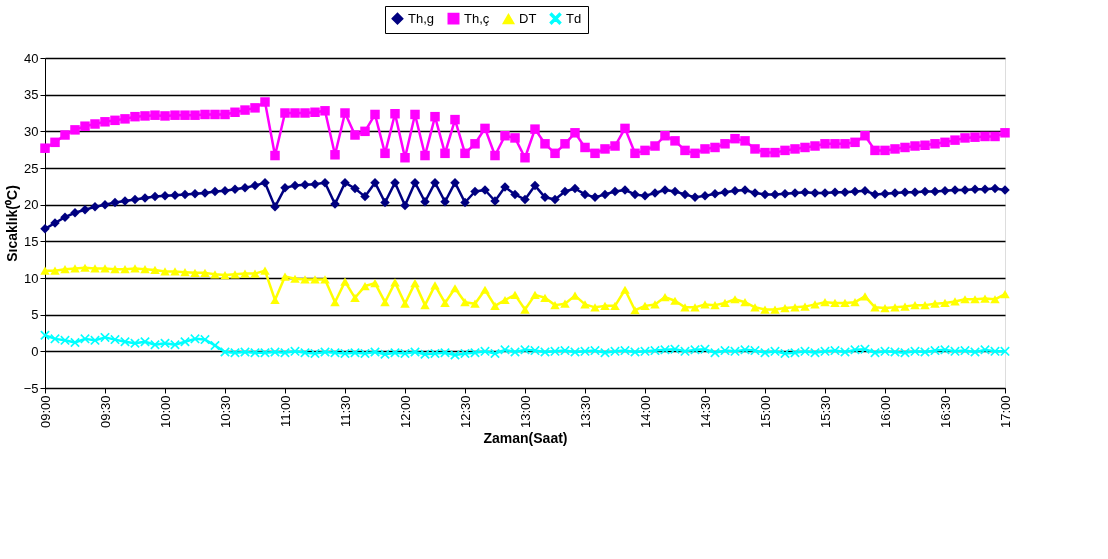 The height and width of the screenshot is (559, 1108). What do you see at coordinates (528, 18) in the screenshot?
I see `legend-label: DT` at bounding box center [528, 18].